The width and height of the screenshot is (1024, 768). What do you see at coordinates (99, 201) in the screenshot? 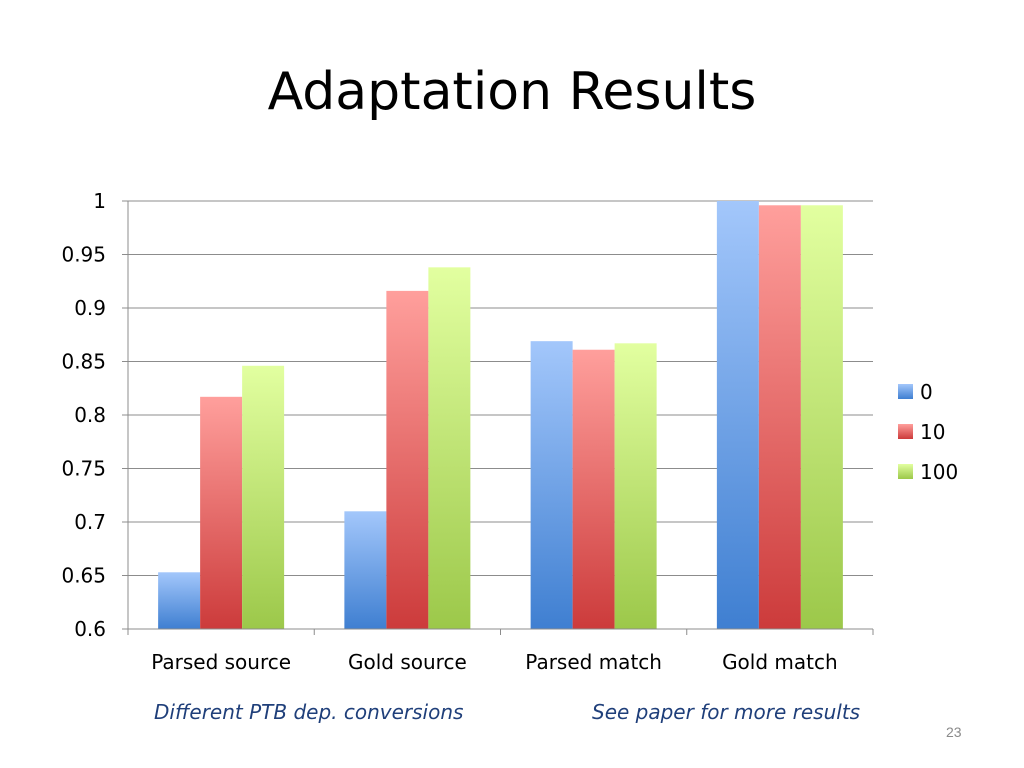
I see `y-tick-label: 1` at bounding box center [99, 201].